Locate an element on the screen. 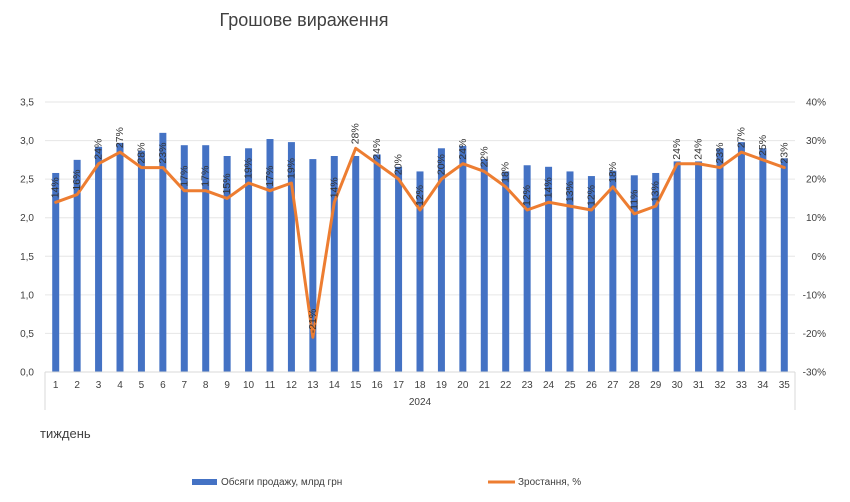  right-tick-label: 0% is located at coordinates (819, 257).